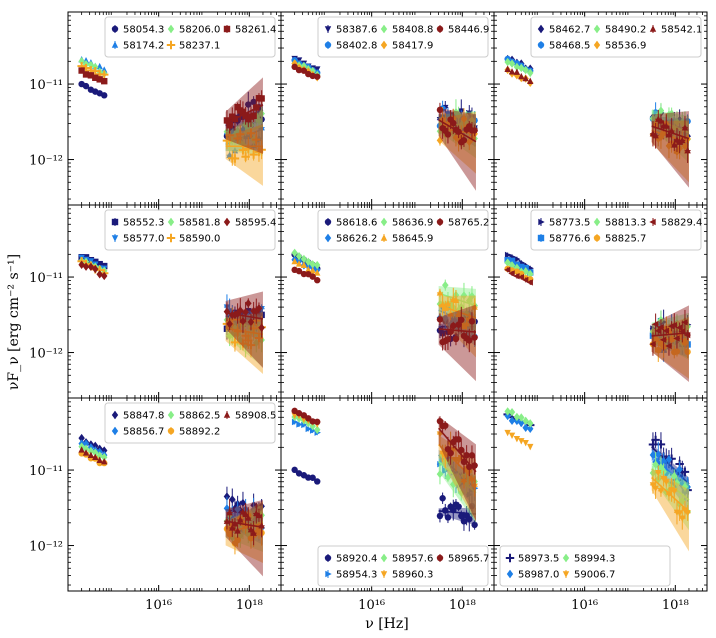 The image size is (716, 638). I want to click on legend-label: 58908.5, so click(255, 416).